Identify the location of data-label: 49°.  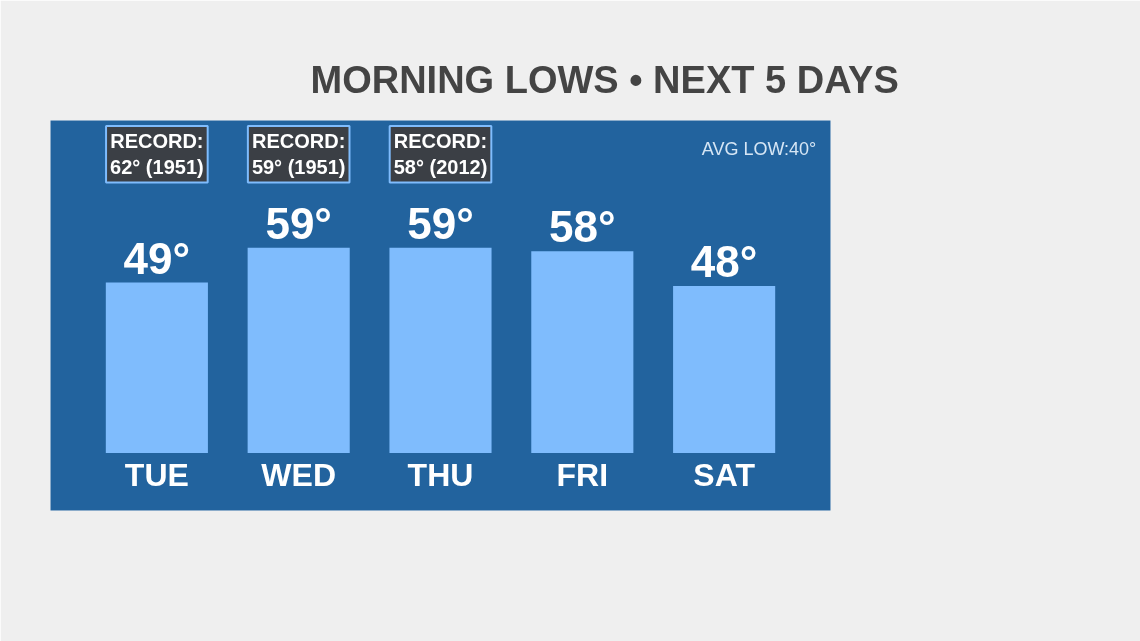
(157, 258).